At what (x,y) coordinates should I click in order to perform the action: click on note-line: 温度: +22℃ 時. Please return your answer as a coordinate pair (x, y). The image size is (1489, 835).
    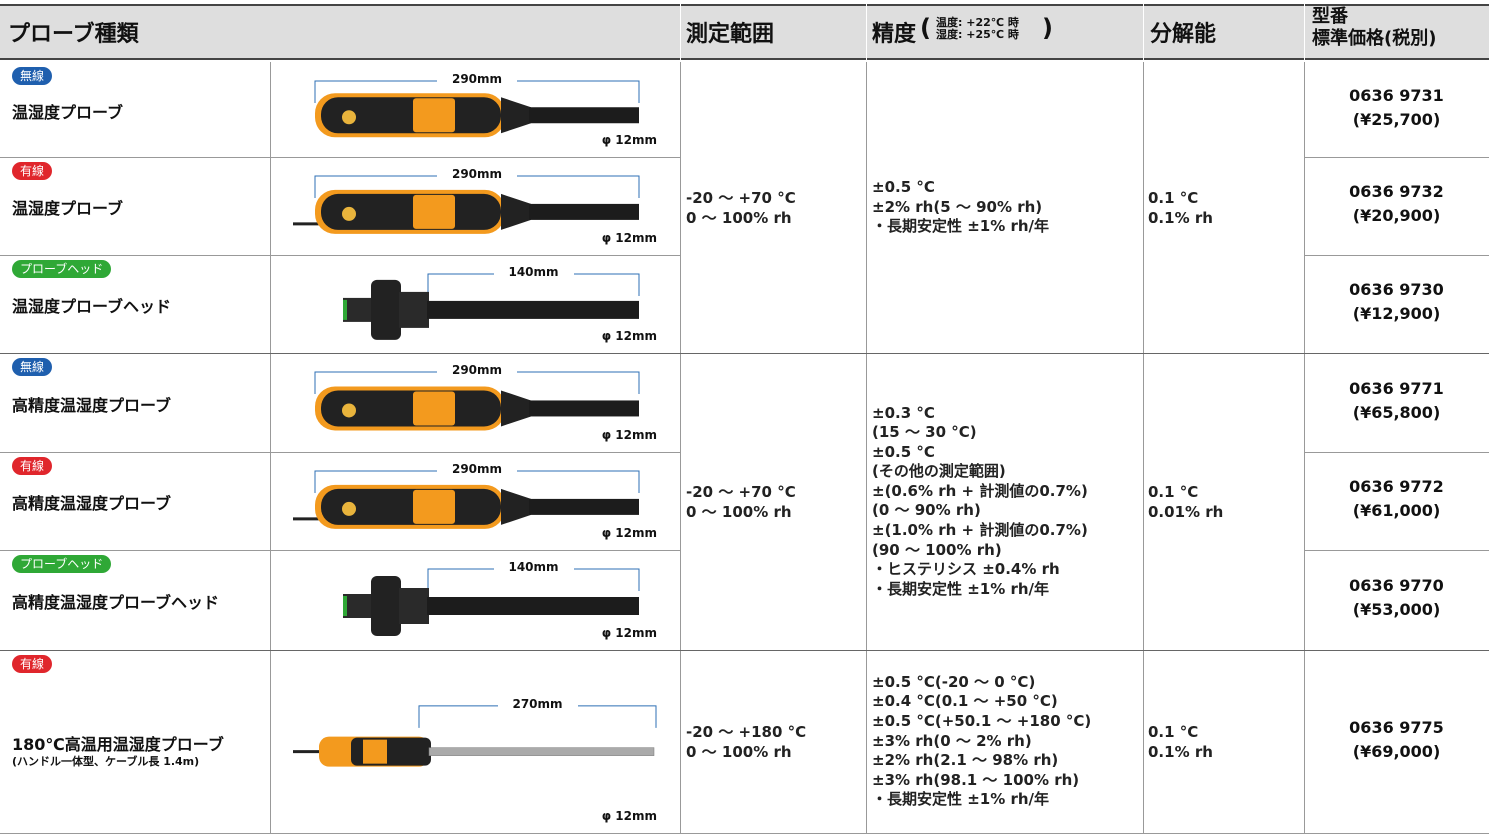
    Looking at the image, I should click on (977, 22).